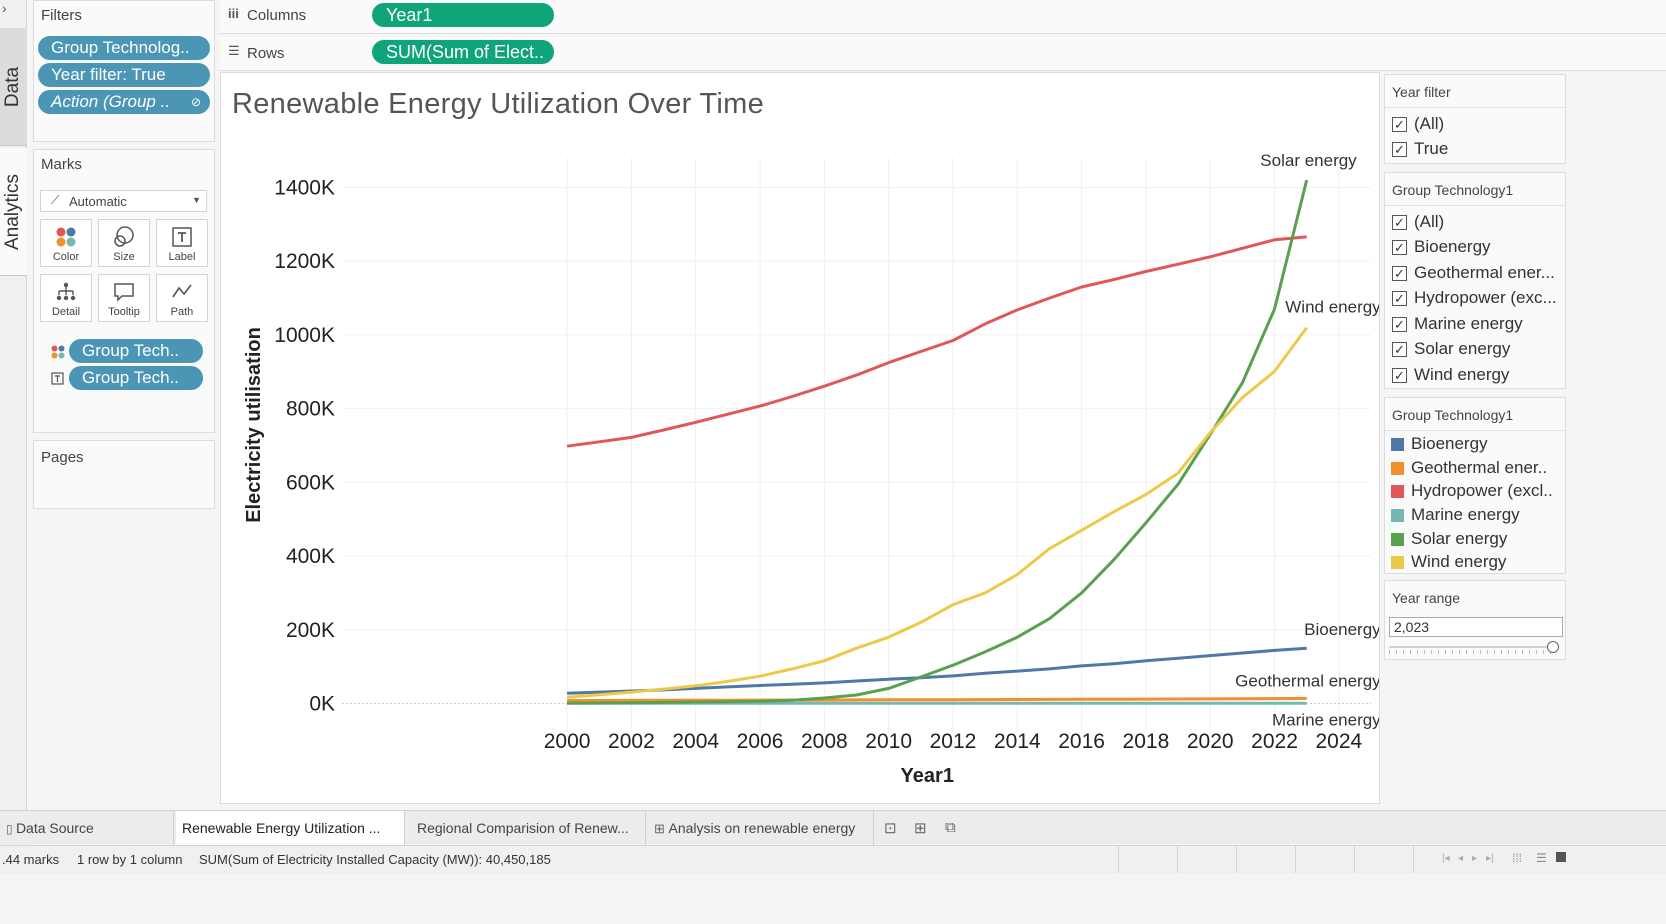 The width and height of the screenshot is (1666, 924). What do you see at coordinates (124, 75) in the screenshot?
I see `filter-pill-year-filter: Year filter: True` at bounding box center [124, 75].